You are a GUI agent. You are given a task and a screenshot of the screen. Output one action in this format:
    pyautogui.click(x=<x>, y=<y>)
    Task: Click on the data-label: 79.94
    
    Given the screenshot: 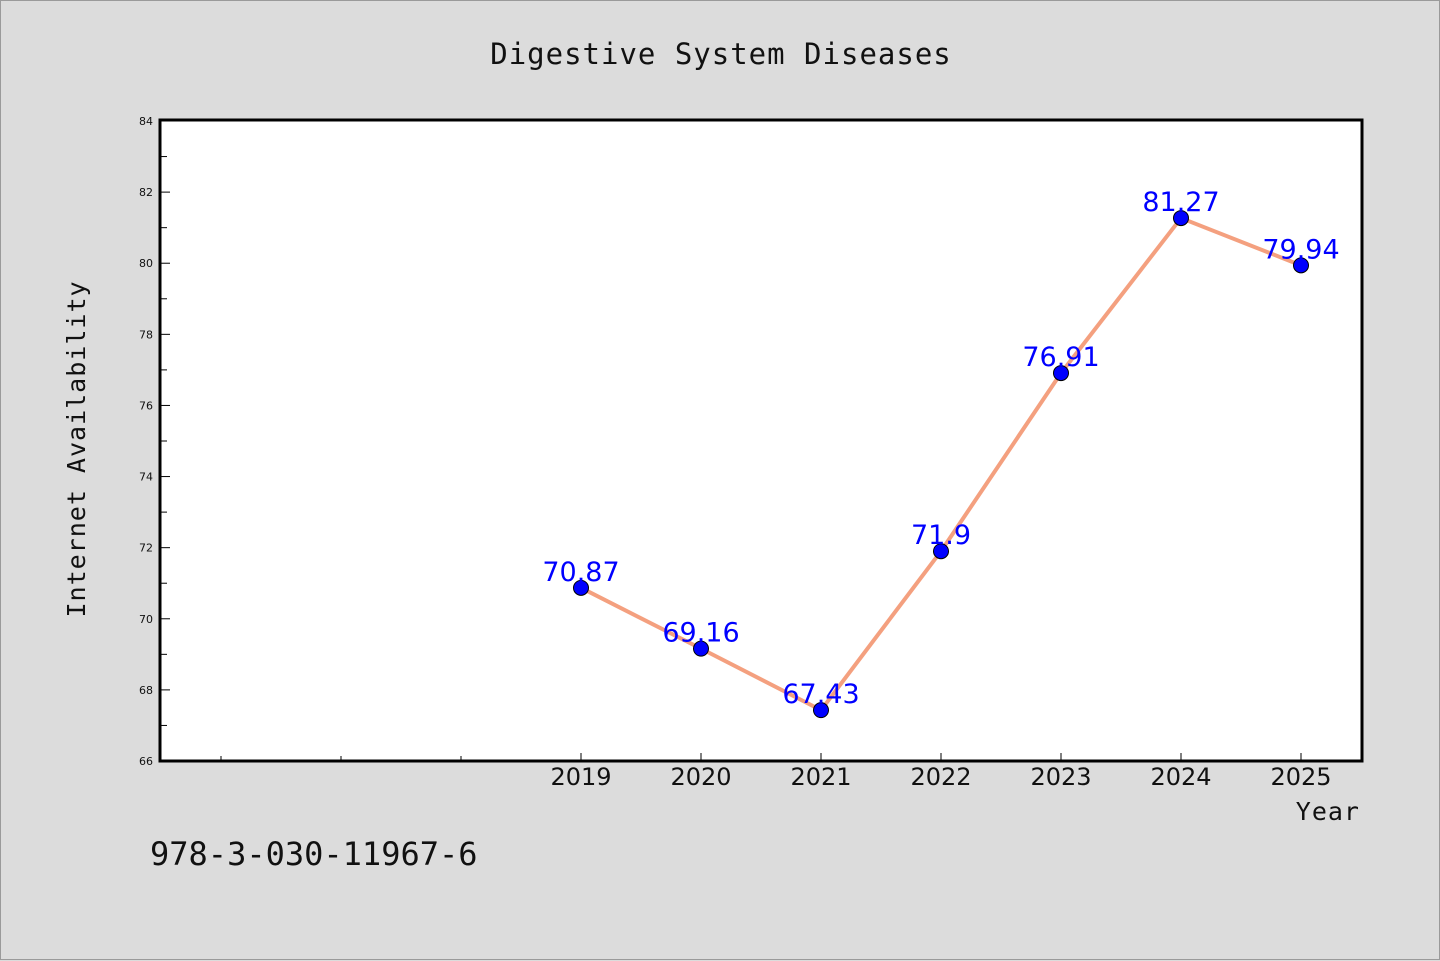 What is the action you would take?
    pyautogui.click(x=1300, y=249)
    